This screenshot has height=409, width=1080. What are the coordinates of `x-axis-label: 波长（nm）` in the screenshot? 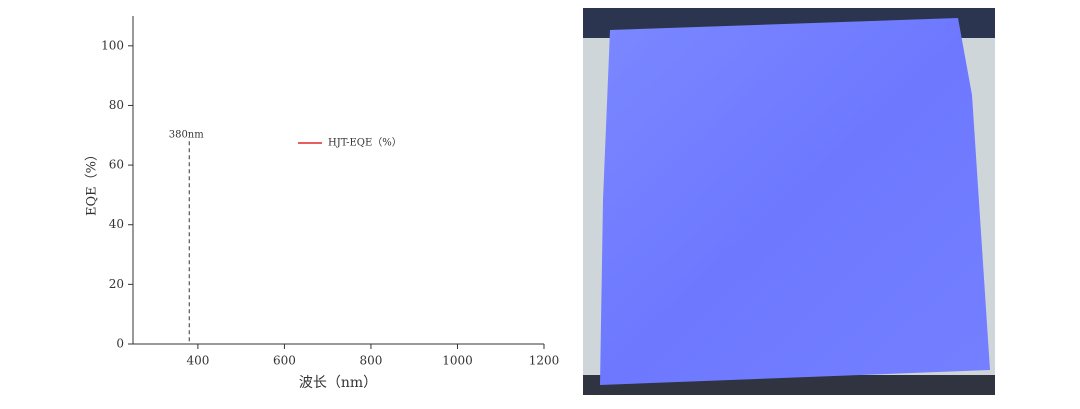 It's located at (338, 383).